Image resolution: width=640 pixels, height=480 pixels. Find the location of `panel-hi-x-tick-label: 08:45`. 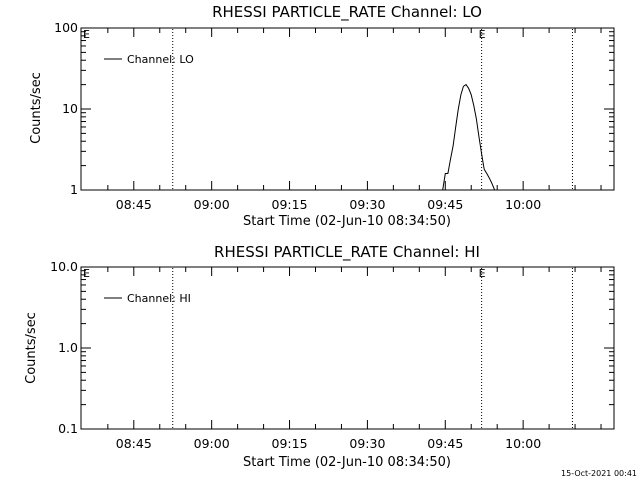

panel-hi-x-tick-label: 08:45 is located at coordinates (134, 443).